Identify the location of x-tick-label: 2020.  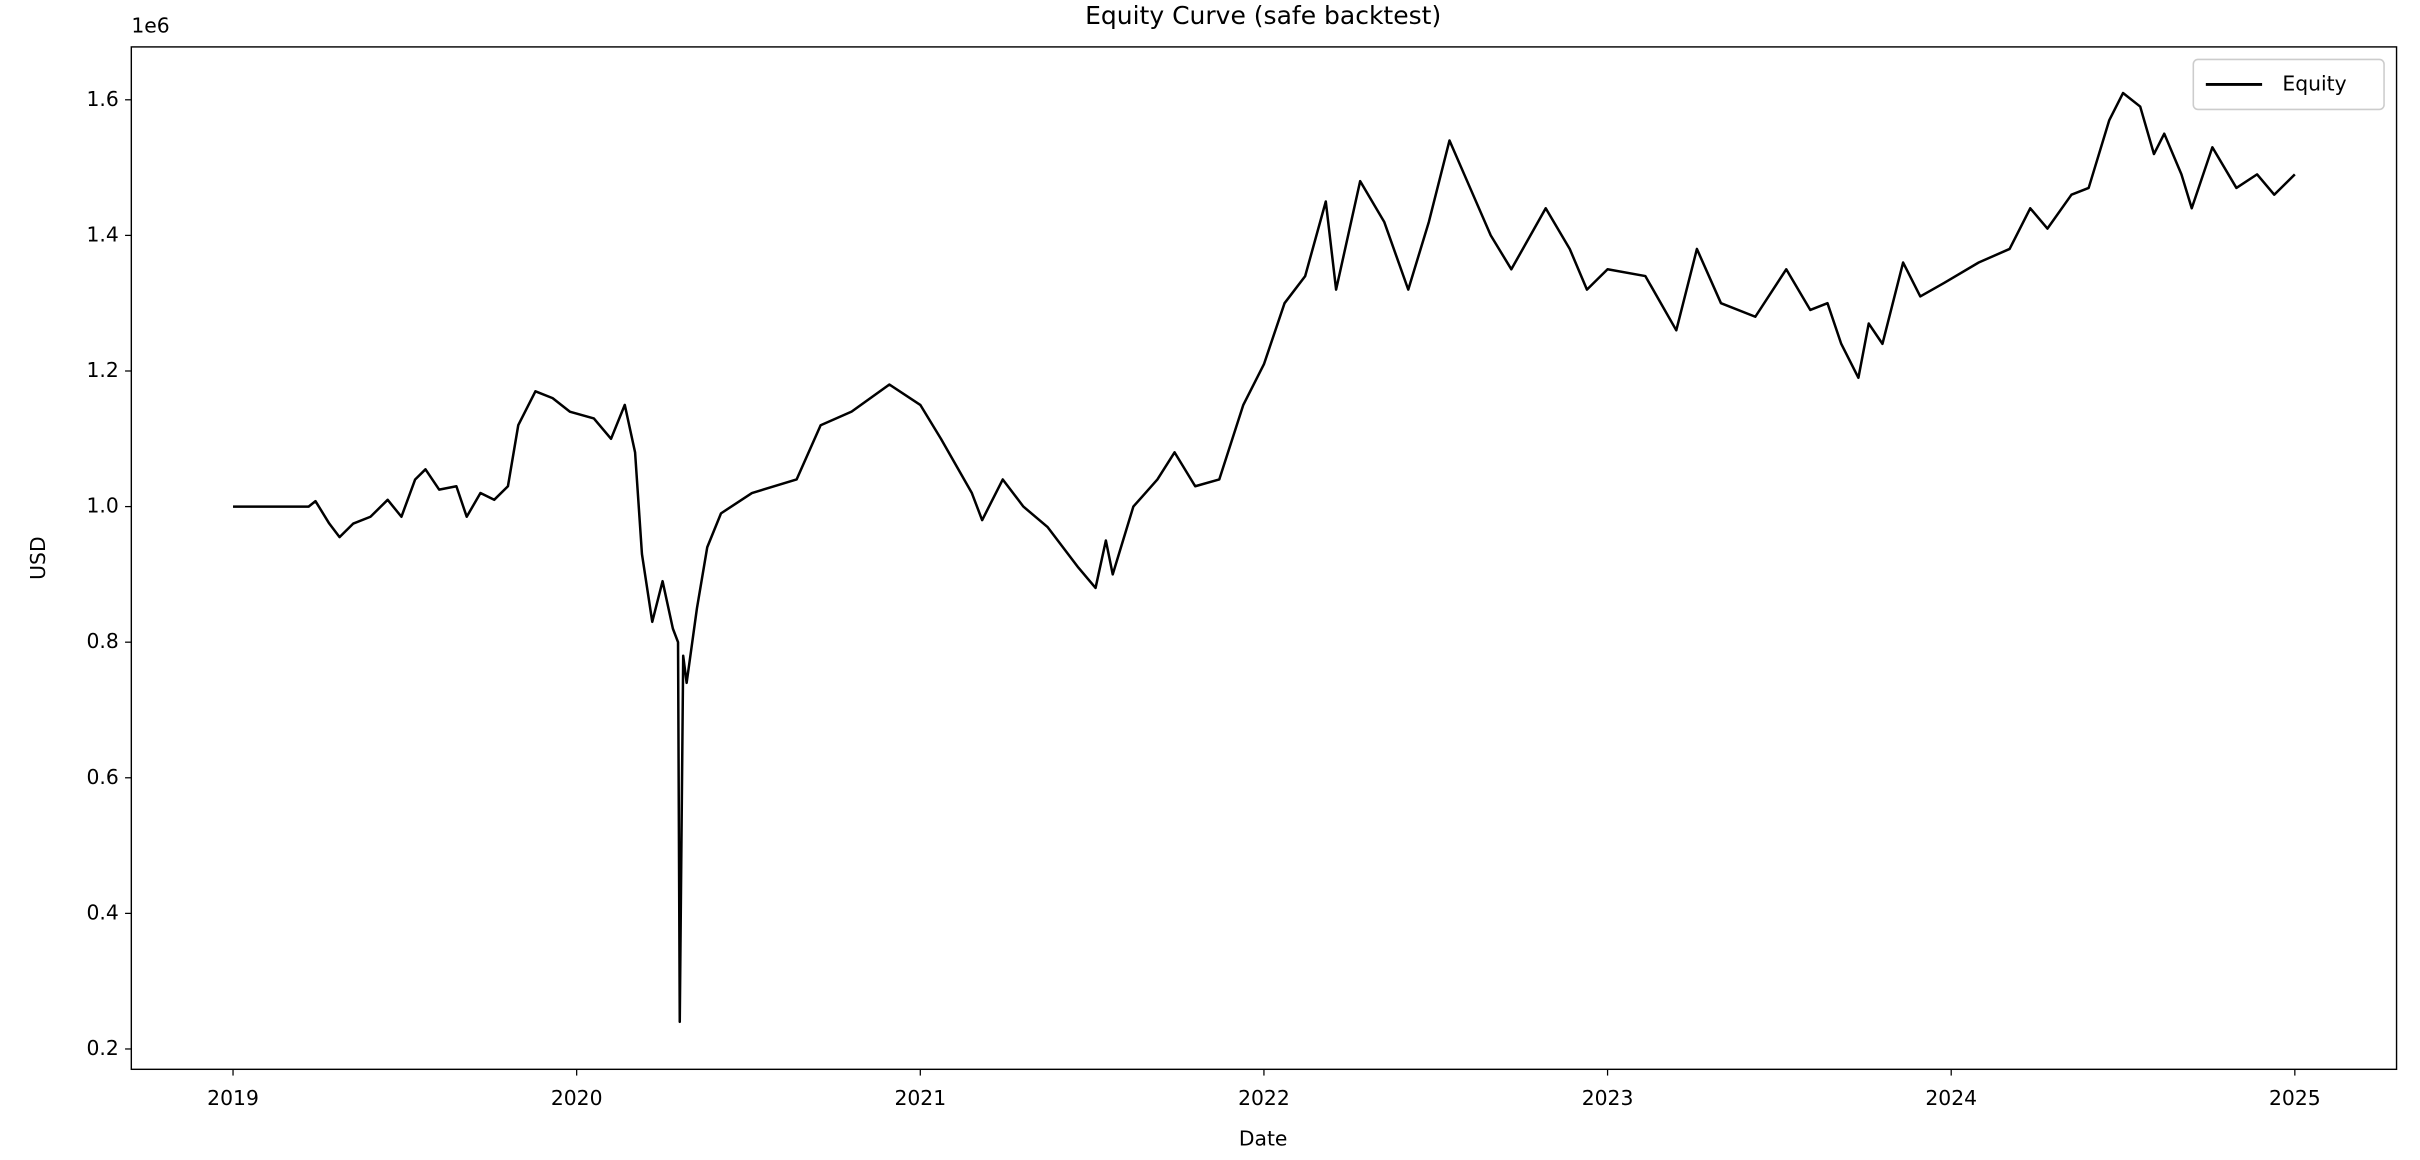
(577, 1098).